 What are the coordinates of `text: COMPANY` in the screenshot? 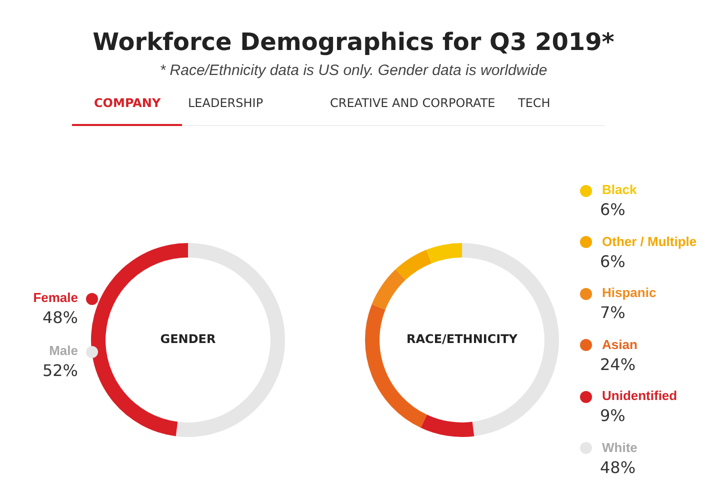 It's located at (127, 103).